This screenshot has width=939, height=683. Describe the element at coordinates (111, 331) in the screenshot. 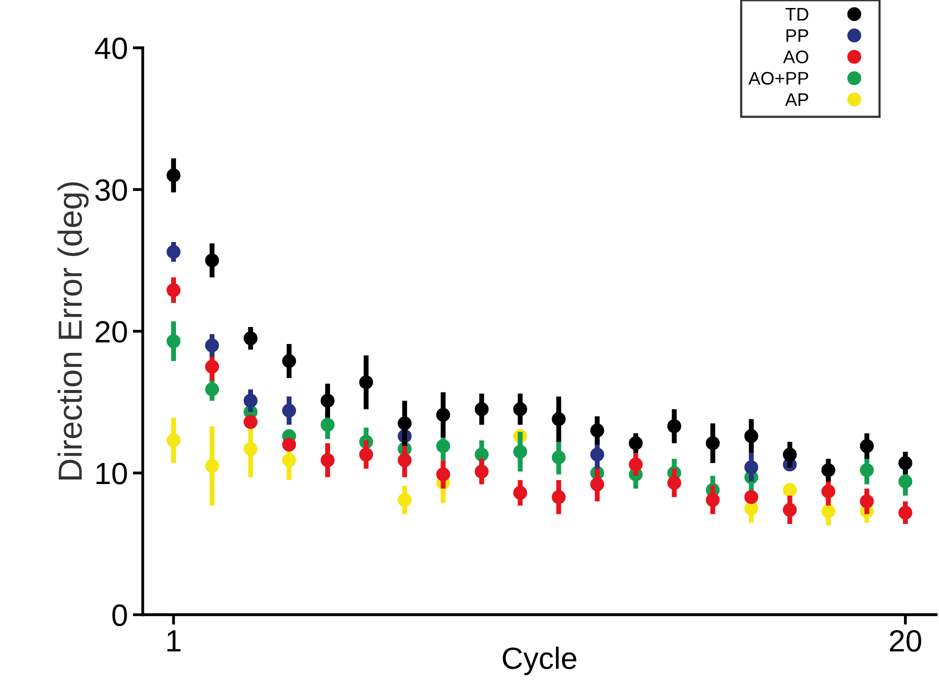

I see `y-tick-label: 20` at that location.